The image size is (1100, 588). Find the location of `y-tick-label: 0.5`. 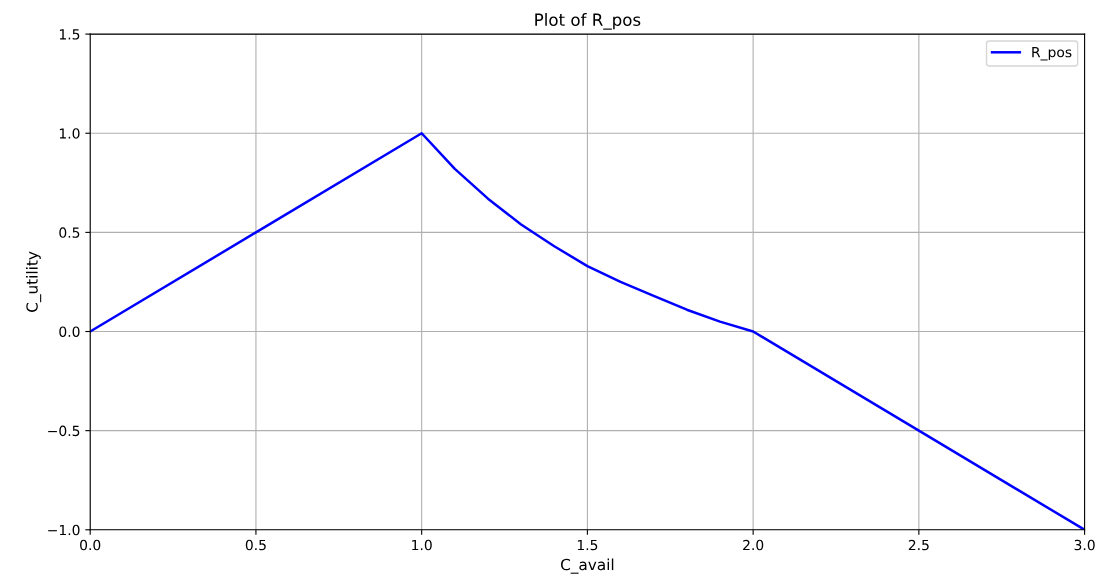

y-tick-label: 0.5 is located at coordinates (69, 232).